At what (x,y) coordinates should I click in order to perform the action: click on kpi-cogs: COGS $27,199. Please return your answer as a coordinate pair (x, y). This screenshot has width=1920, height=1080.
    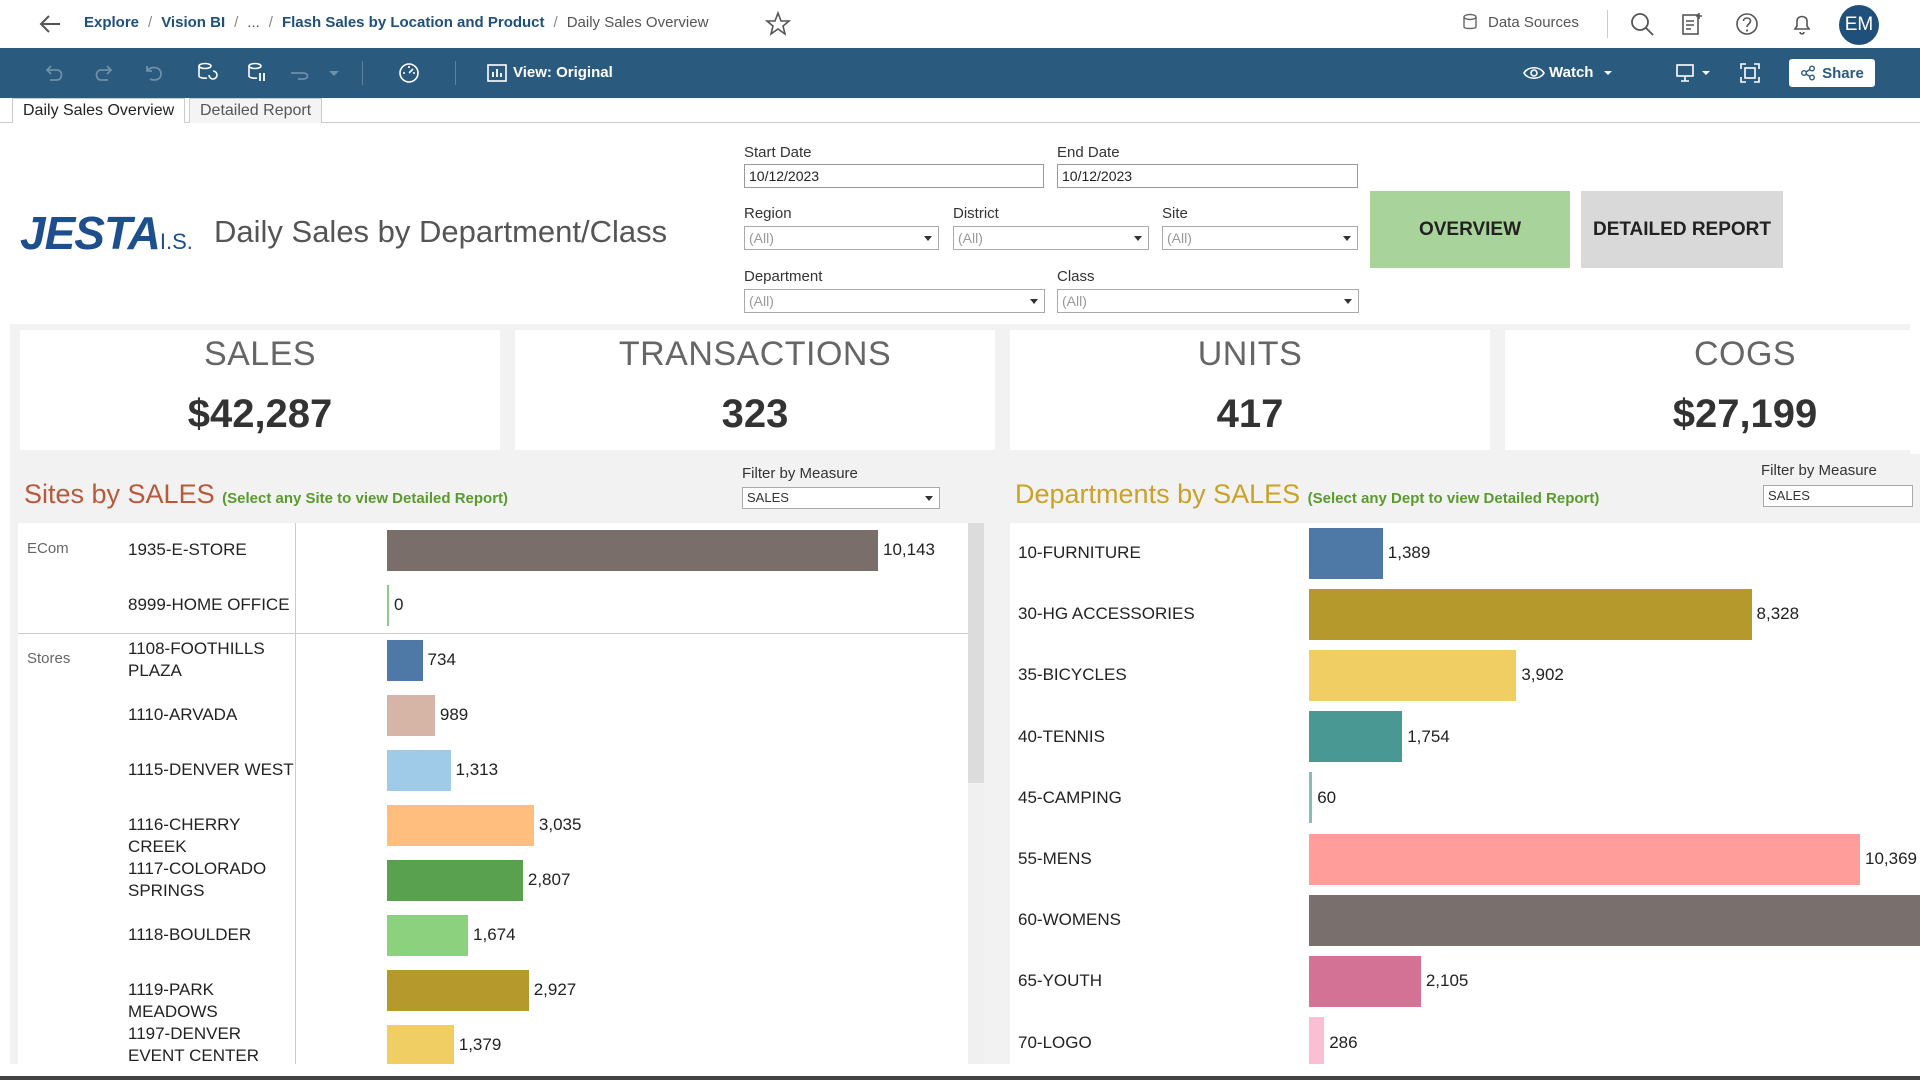
    Looking at the image, I should click on (1712, 390).